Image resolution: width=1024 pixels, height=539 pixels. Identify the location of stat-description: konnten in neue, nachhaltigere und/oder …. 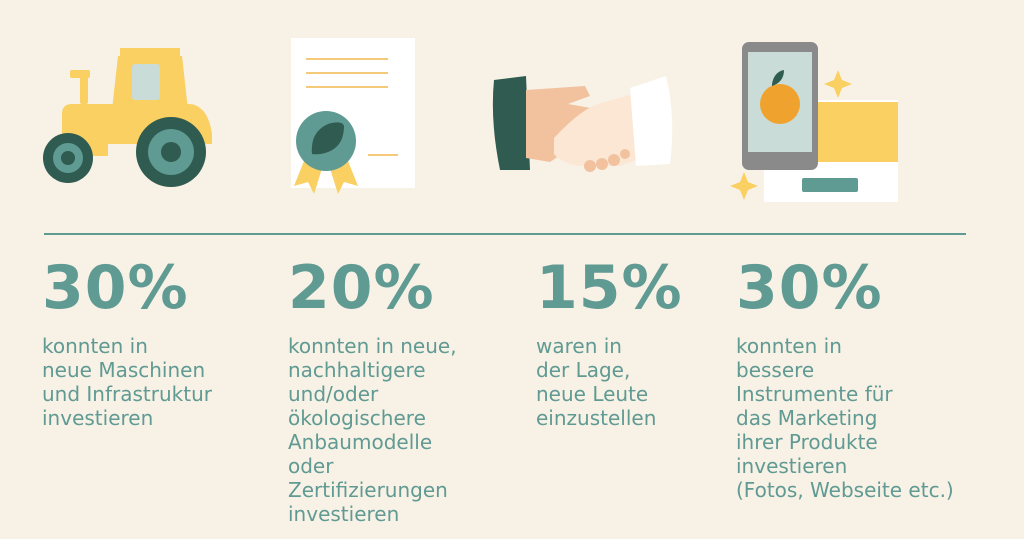
(372, 430).